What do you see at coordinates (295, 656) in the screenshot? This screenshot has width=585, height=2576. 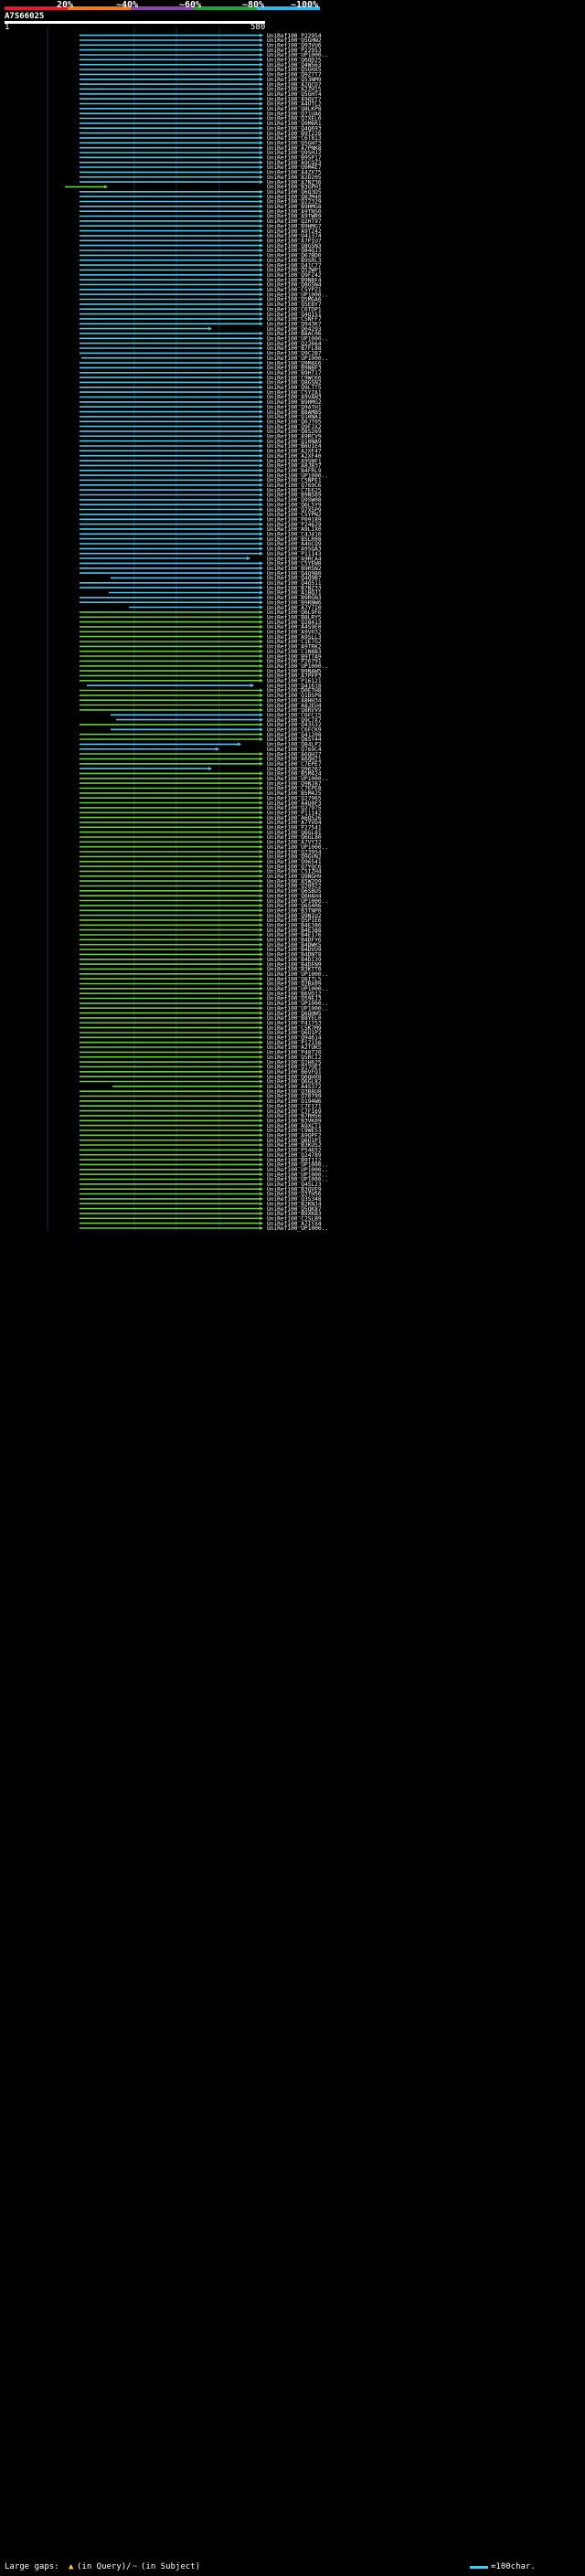 I see `hit-label: UniRef100_B9T7A9` at bounding box center [295, 656].